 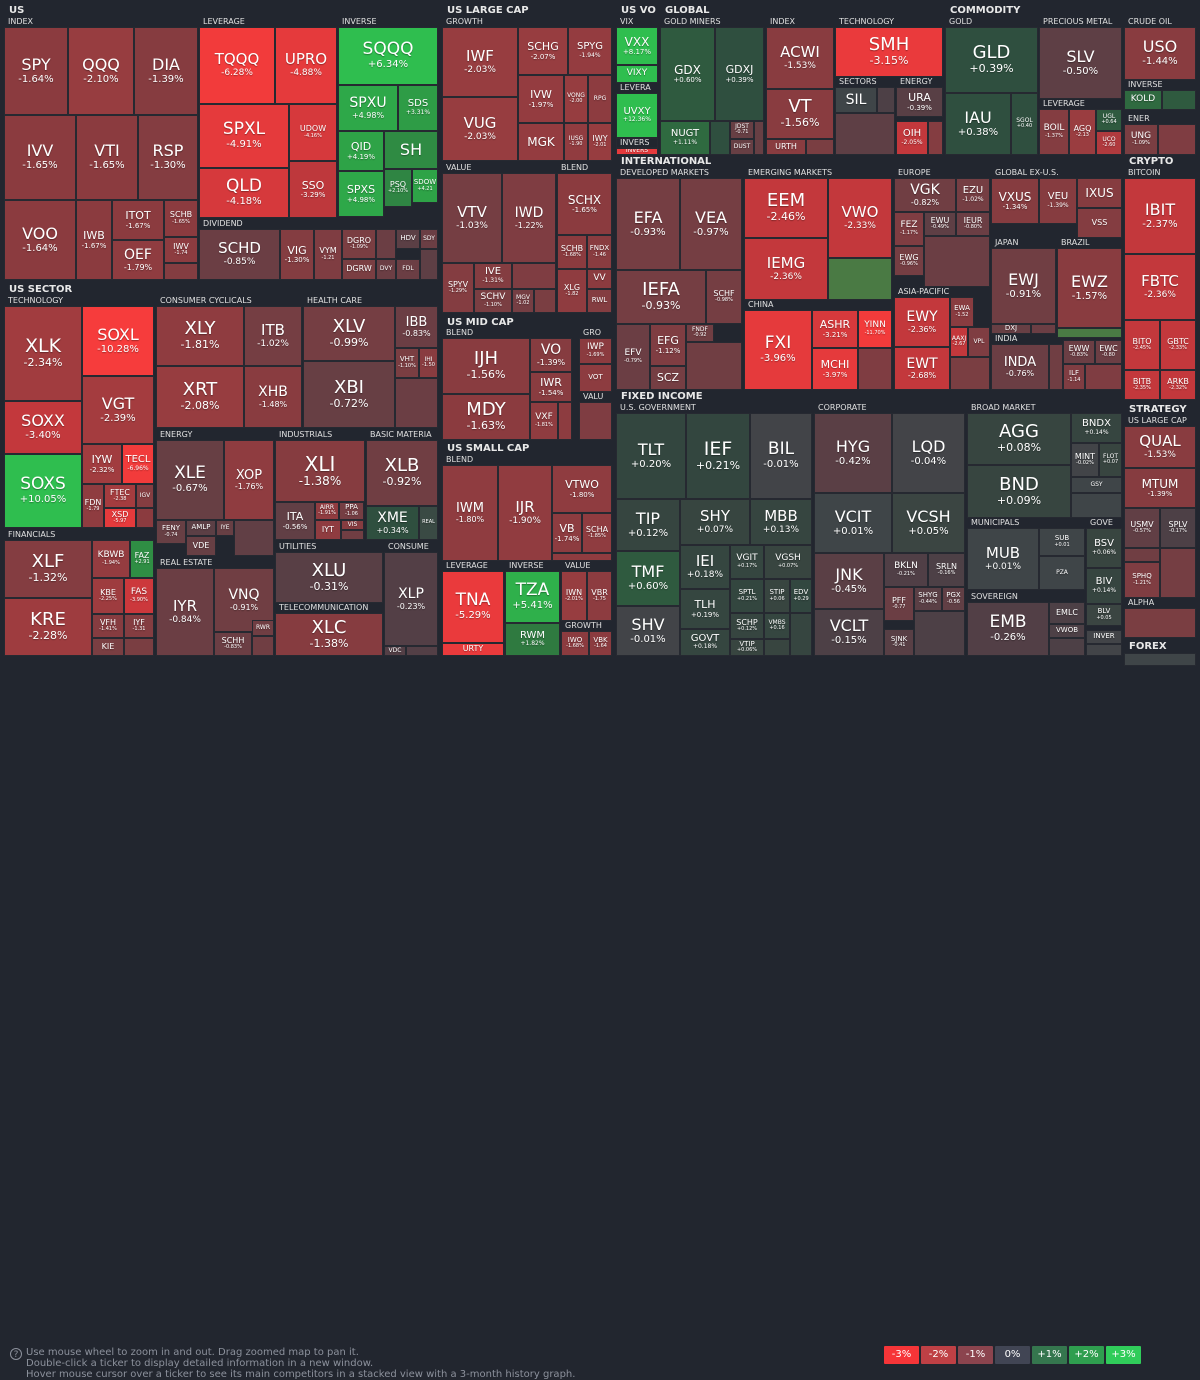 I want to click on ticker-tile-sh: SH, so click(x=411, y=150).